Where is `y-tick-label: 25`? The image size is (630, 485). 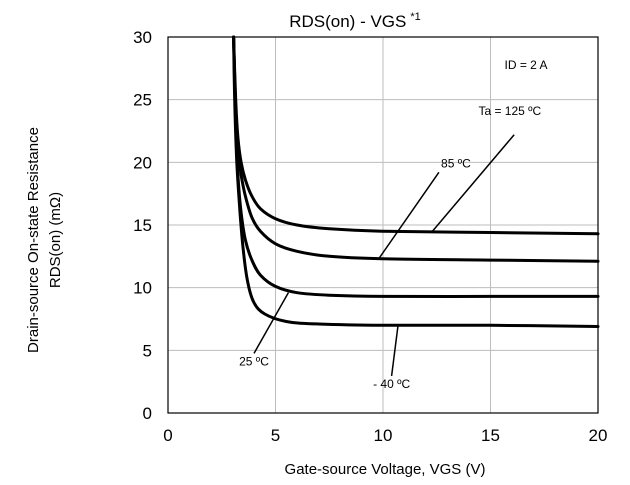 y-tick-label: 25 is located at coordinates (142, 100).